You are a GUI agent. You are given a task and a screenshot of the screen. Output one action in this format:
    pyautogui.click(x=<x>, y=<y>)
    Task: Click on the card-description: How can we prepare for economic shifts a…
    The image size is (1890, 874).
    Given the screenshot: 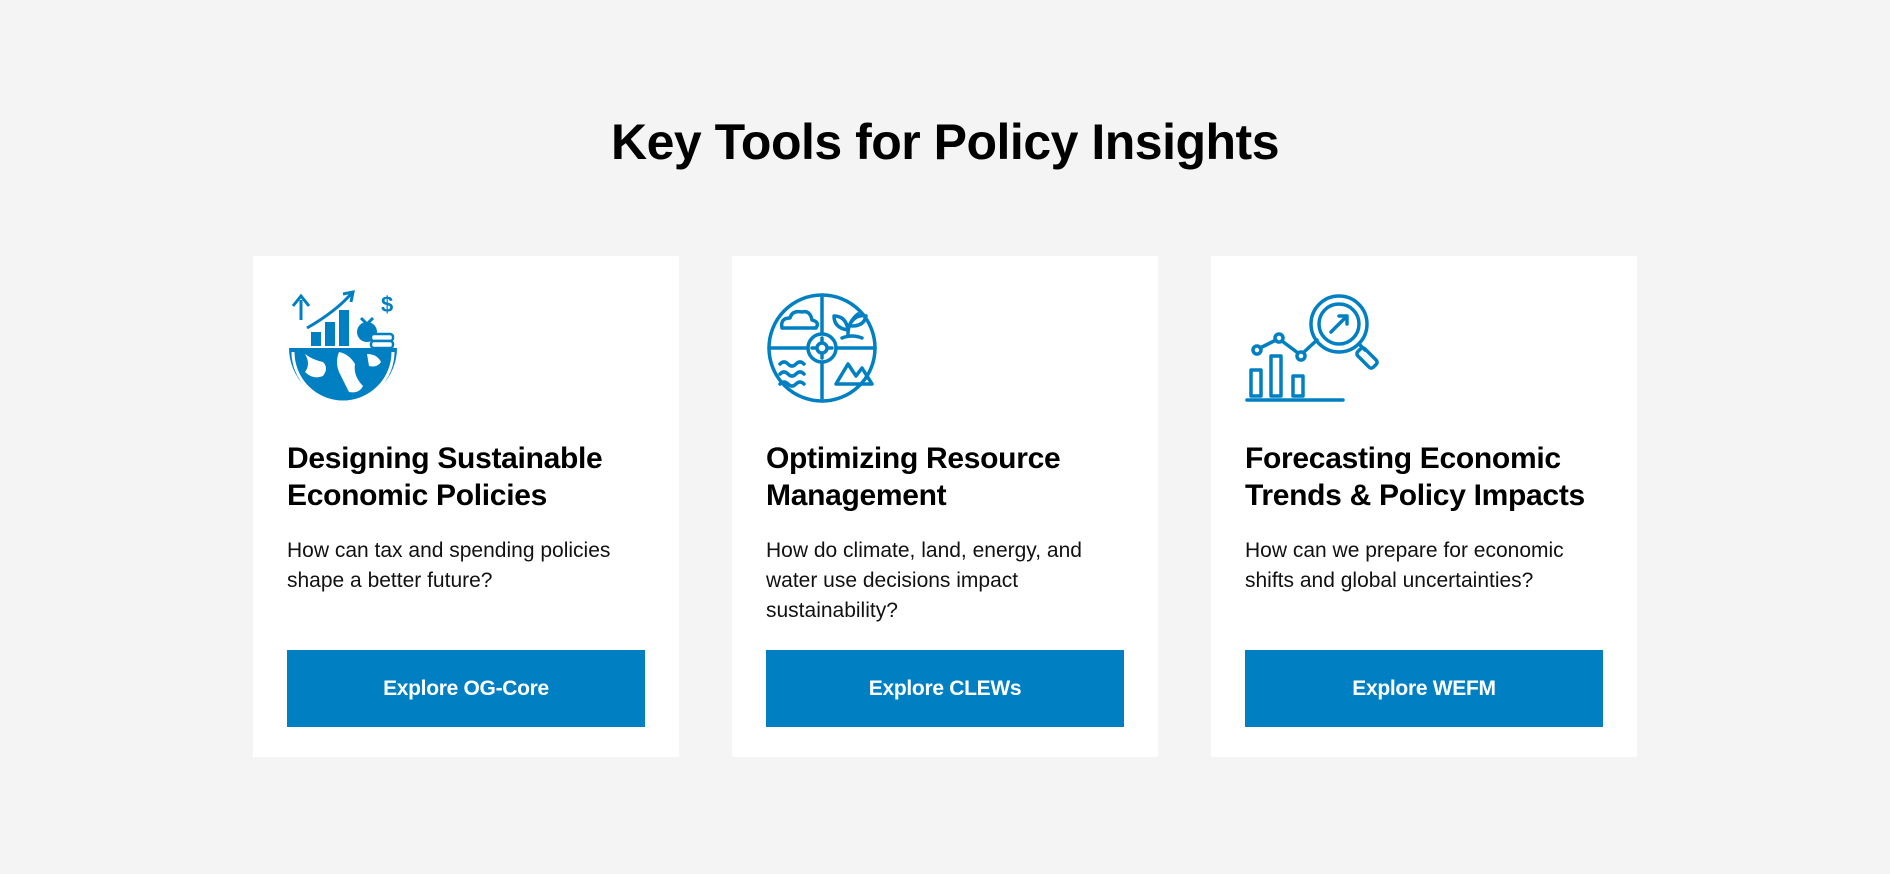 What is the action you would take?
    pyautogui.click(x=1404, y=565)
    